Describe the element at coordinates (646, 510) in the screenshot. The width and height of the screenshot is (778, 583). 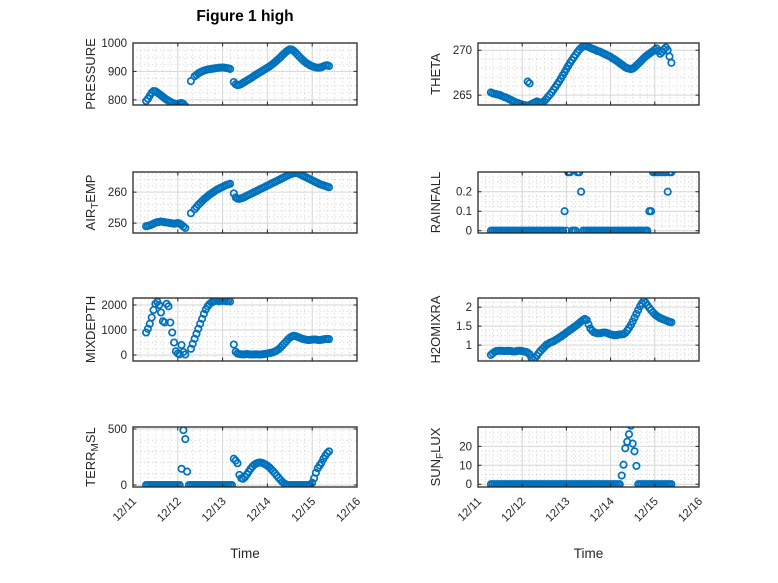
I see `x-tick-label: 12/15` at that location.